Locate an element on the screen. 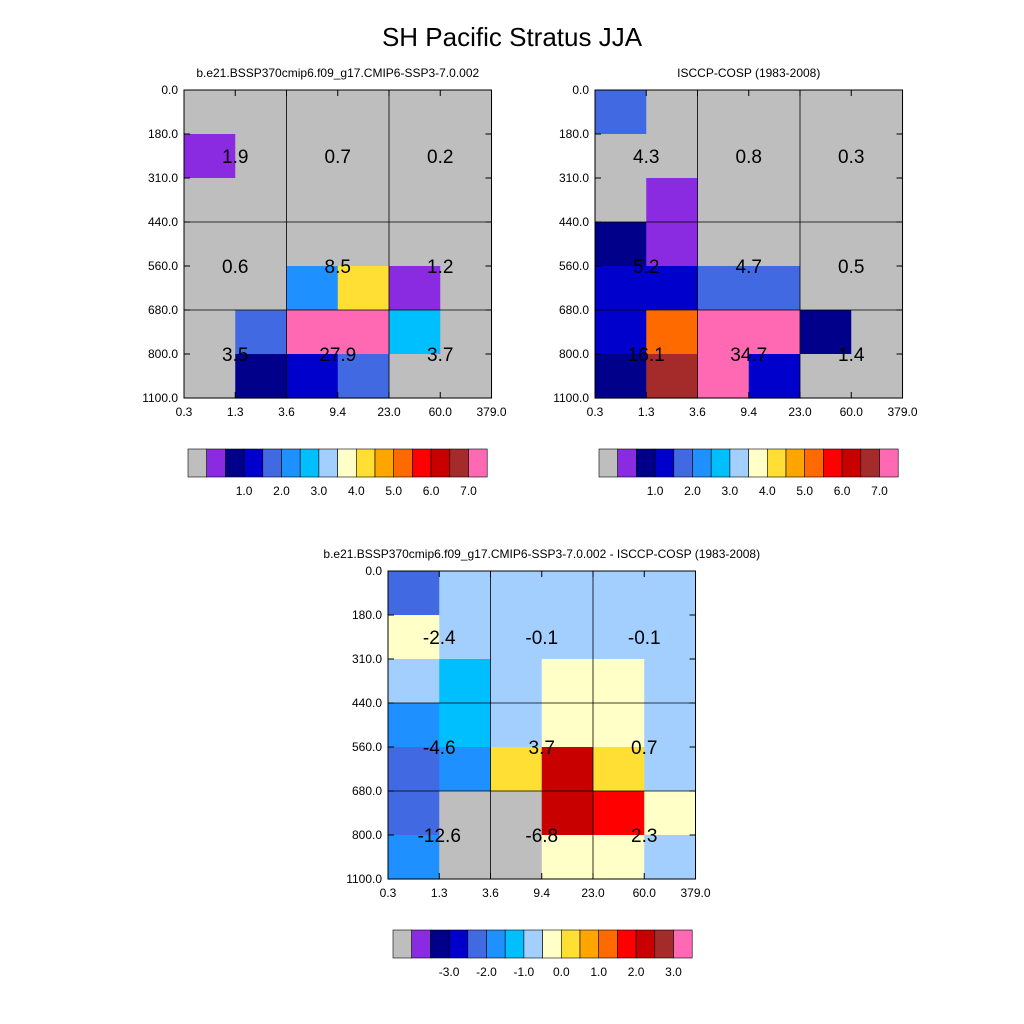  x-tick-label: 3.6 is located at coordinates (697, 412).